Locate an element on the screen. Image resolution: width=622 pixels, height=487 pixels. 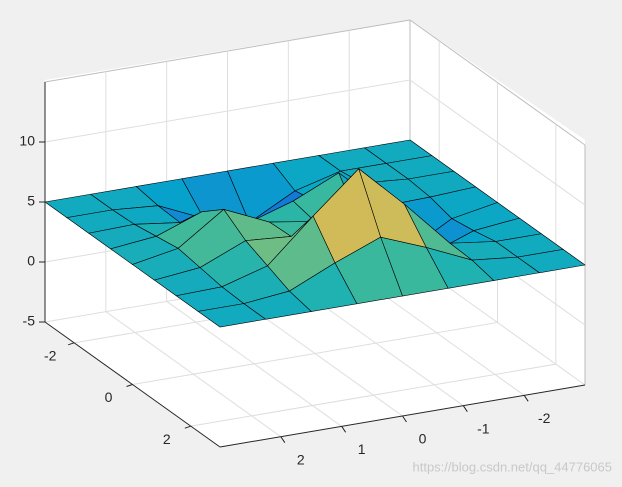
watermark: https://blog.csdn.net/qq_44776065 is located at coordinates (513, 466).